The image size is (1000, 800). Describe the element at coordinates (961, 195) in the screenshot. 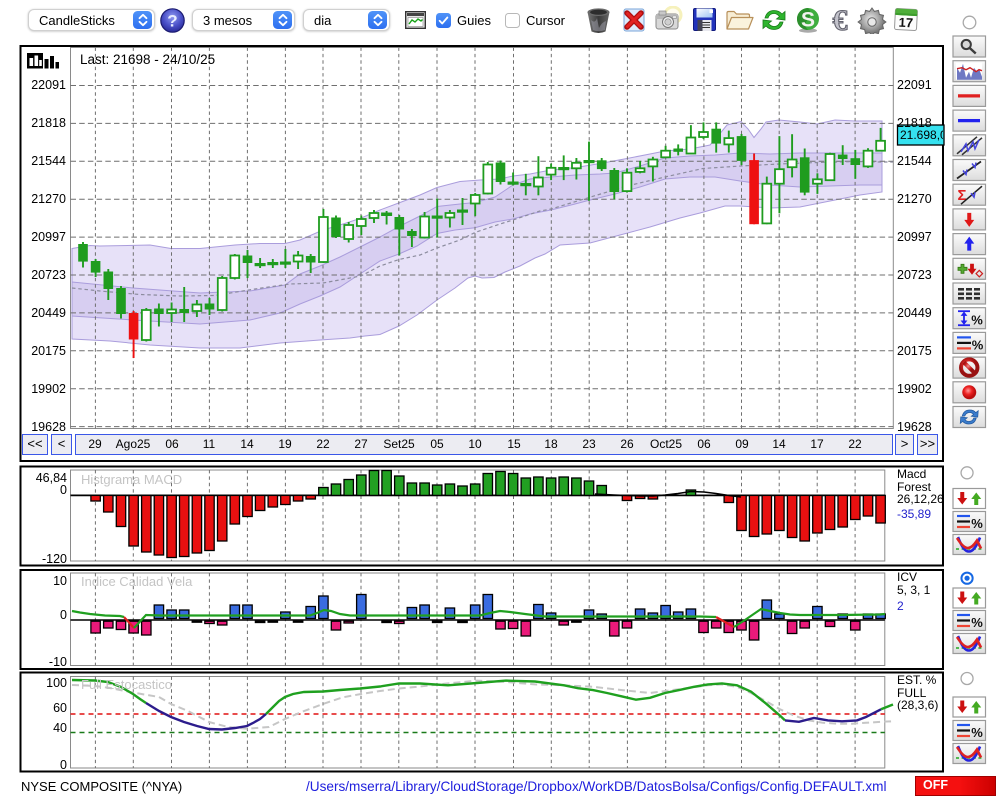

I see `svg-text: Σ` at that location.